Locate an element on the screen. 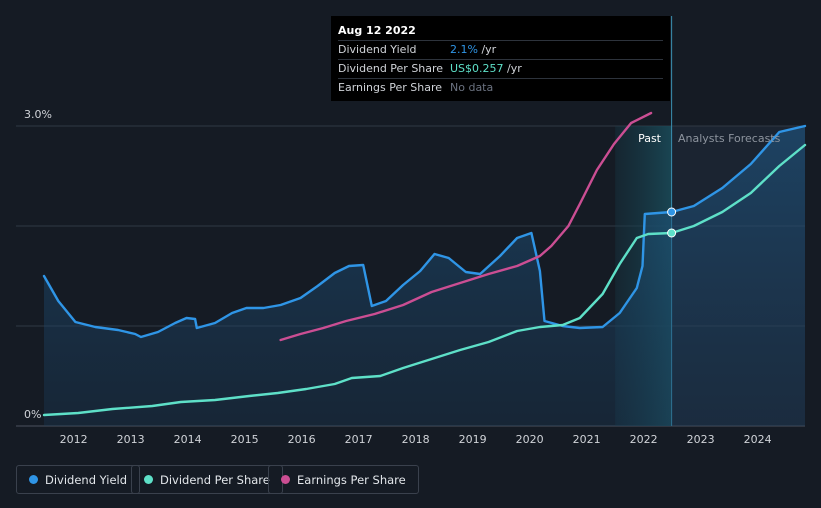 This screenshot has width=821, height=508. y-axis-ticks: 3.0% 0% is located at coordinates (38, 264).